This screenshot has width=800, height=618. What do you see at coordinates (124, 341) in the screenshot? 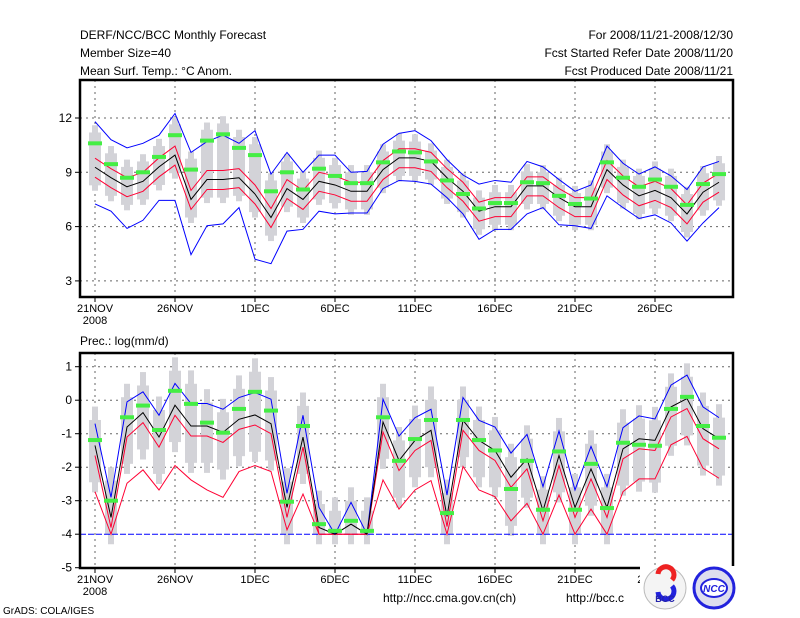
I see `precip-panel-title: Prec.: log(mm/d)` at bounding box center [124, 341].